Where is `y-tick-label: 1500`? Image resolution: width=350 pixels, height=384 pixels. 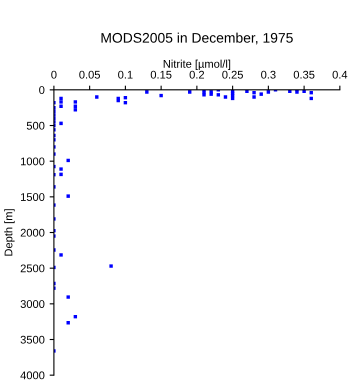
y-tick-label: 1500 is located at coordinates (32, 197).